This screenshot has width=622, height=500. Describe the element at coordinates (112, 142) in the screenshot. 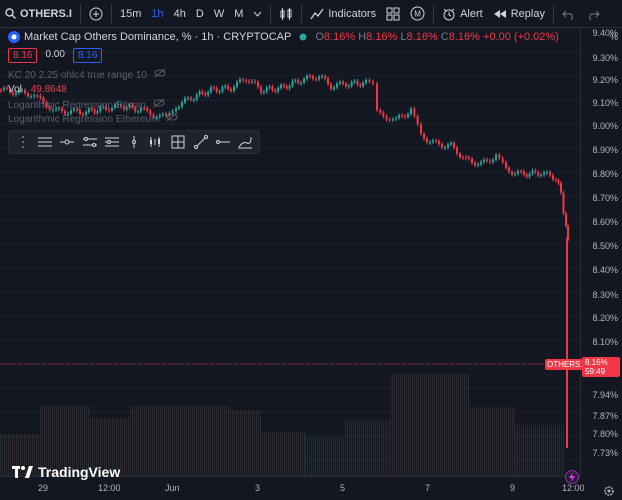

I see `fib-tool-icon` at that location.